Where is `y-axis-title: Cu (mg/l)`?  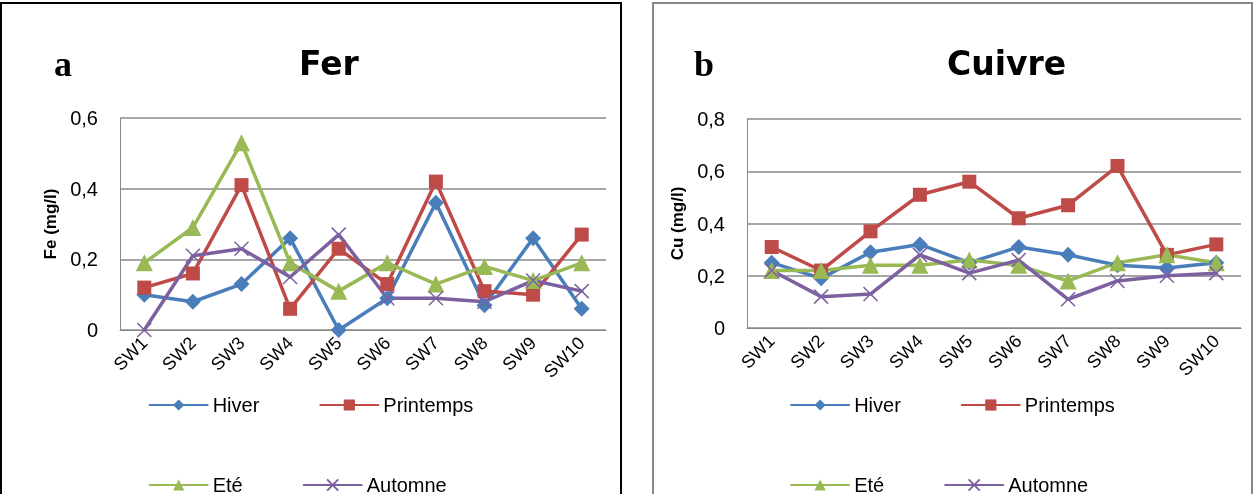 y-axis-title: Cu (mg/l) is located at coordinates (678, 223).